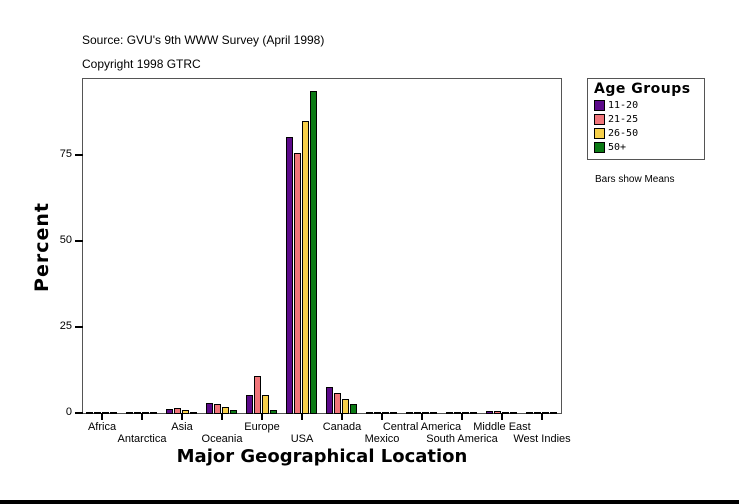  I want to click on legend-item-26-50: 26-50, so click(616, 133).